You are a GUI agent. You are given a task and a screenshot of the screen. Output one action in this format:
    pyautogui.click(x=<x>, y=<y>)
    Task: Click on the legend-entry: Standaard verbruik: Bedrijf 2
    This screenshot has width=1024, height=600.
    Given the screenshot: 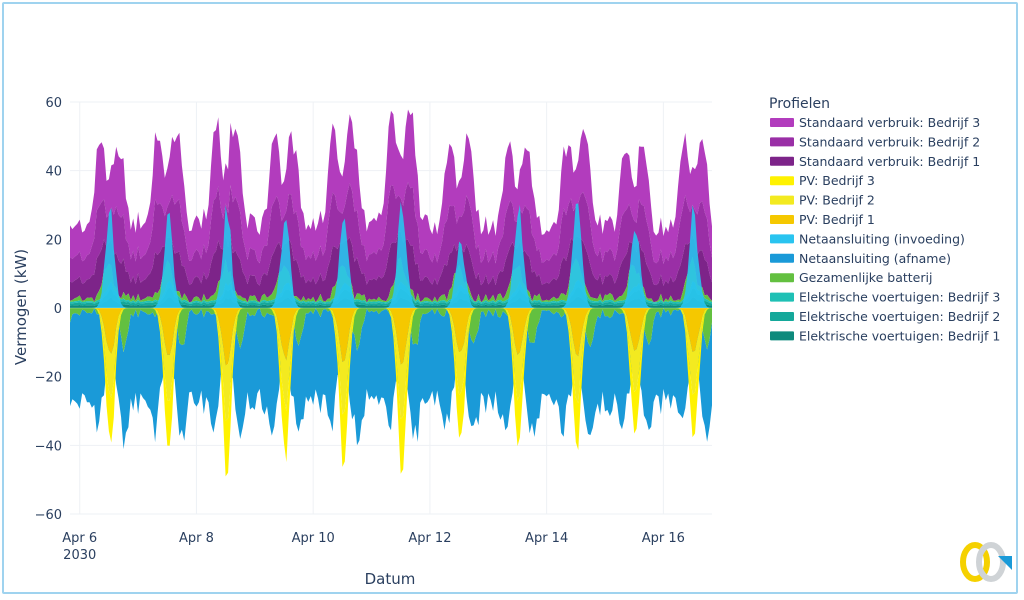 What is the action you would take?
    pyautogui.click(x=889, y=141)
    